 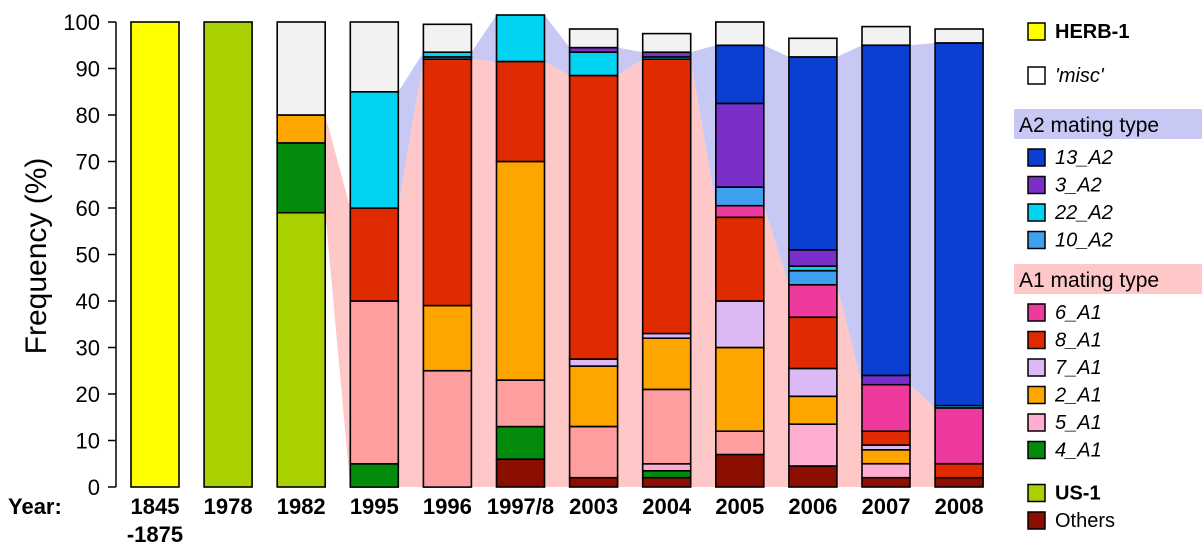 I want to click on y-tick-label: 30, so click(x=88, y=348).